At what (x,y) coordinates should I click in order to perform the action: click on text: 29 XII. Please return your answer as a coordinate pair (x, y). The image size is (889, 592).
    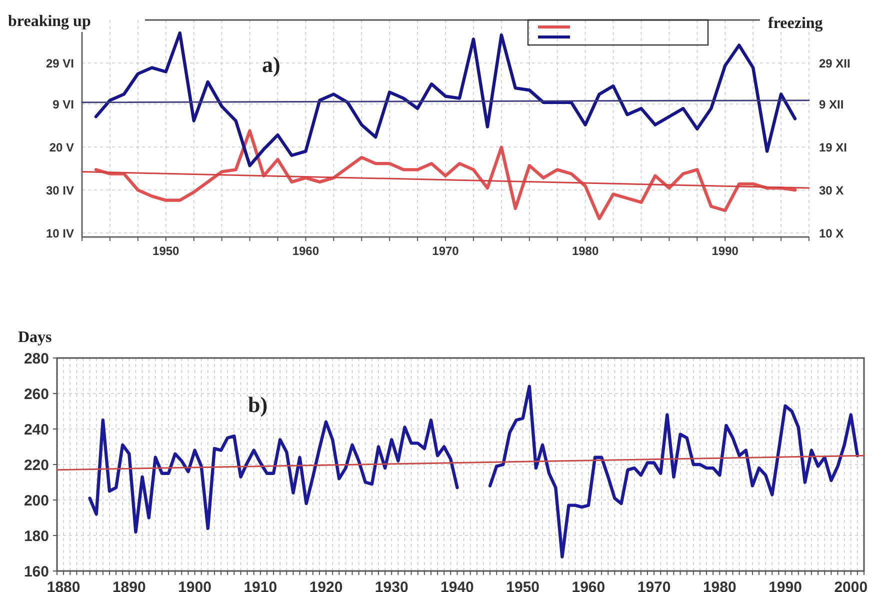
    Looking at the image, I should click on (834, 63).